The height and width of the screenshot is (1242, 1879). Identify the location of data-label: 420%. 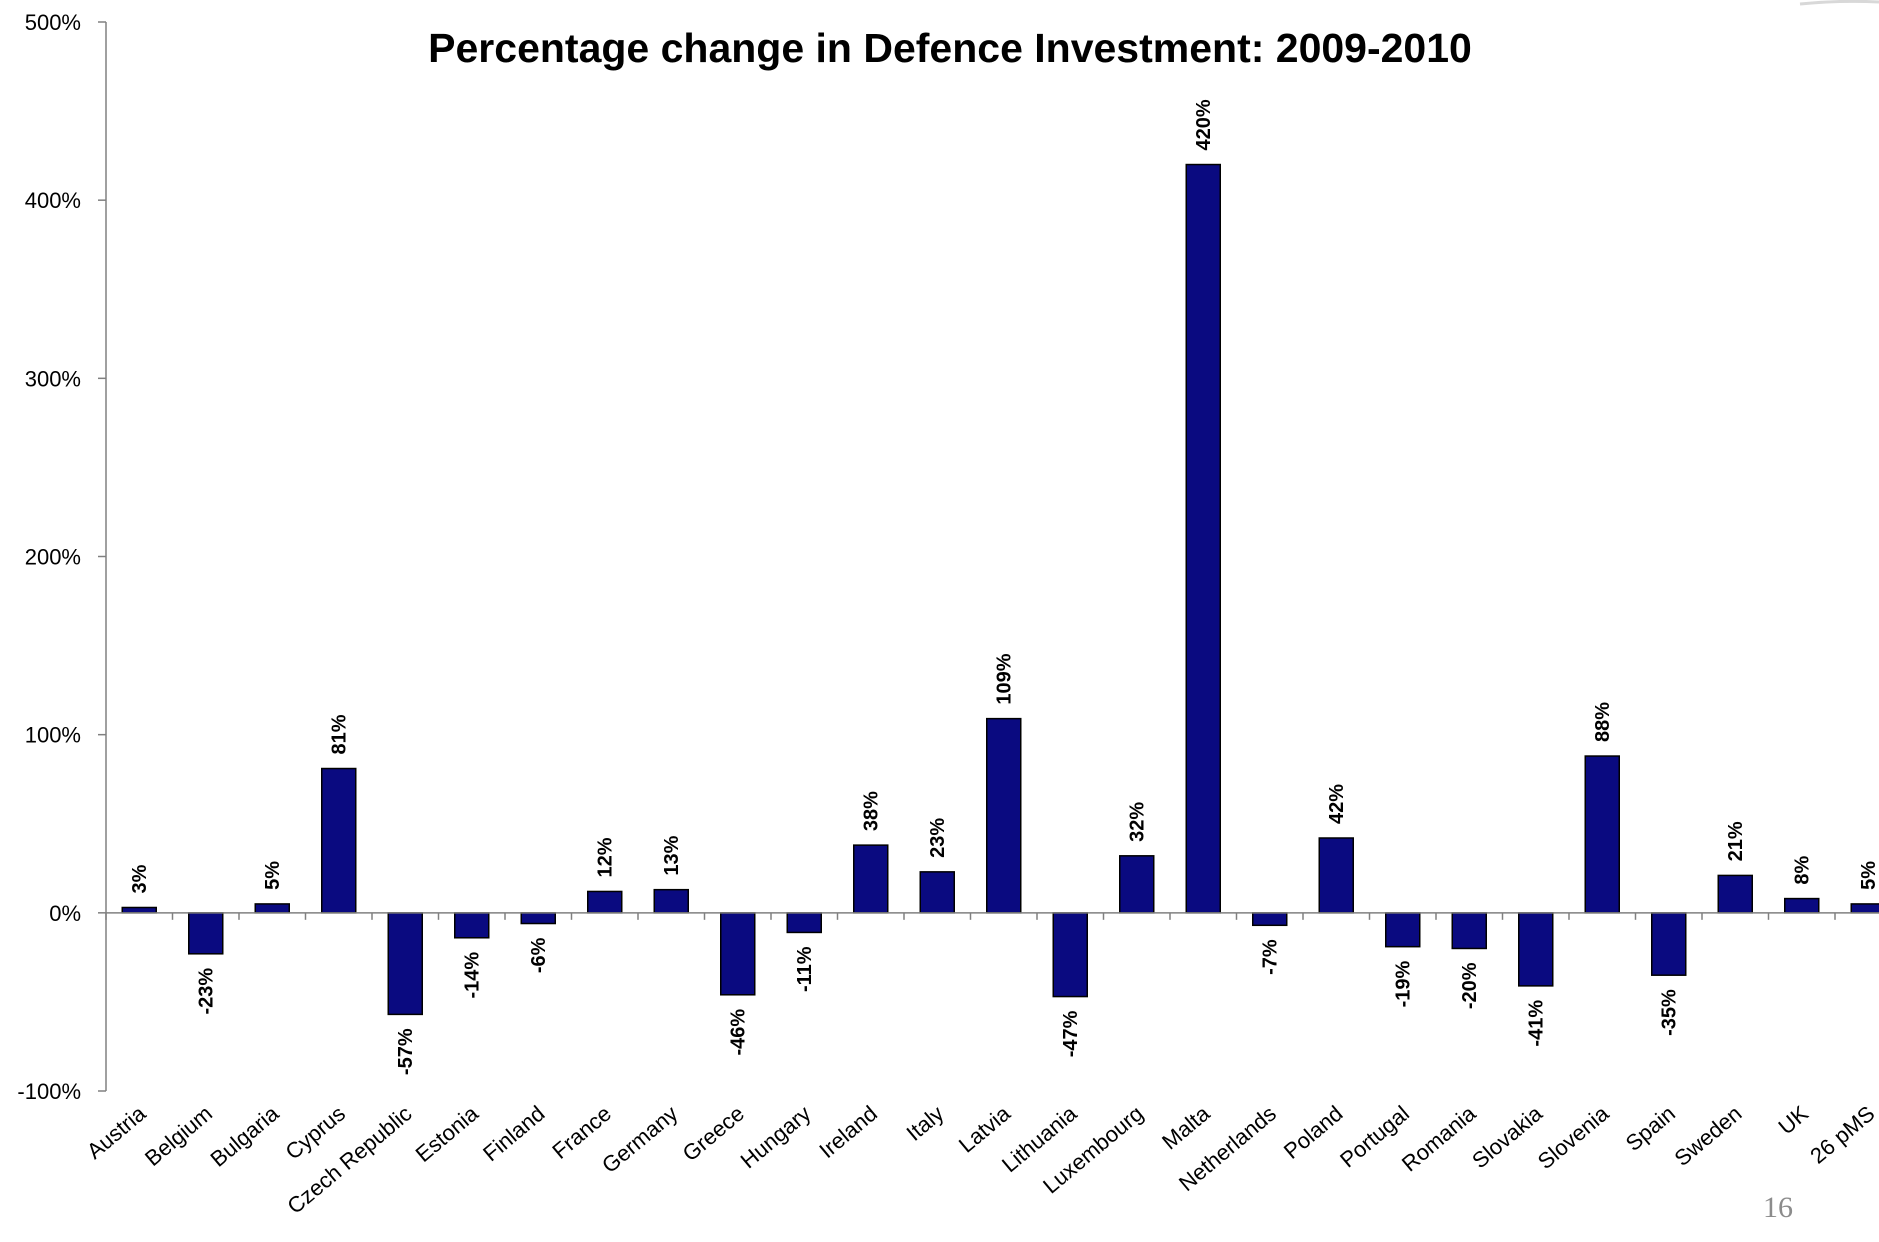
(1204, 124).